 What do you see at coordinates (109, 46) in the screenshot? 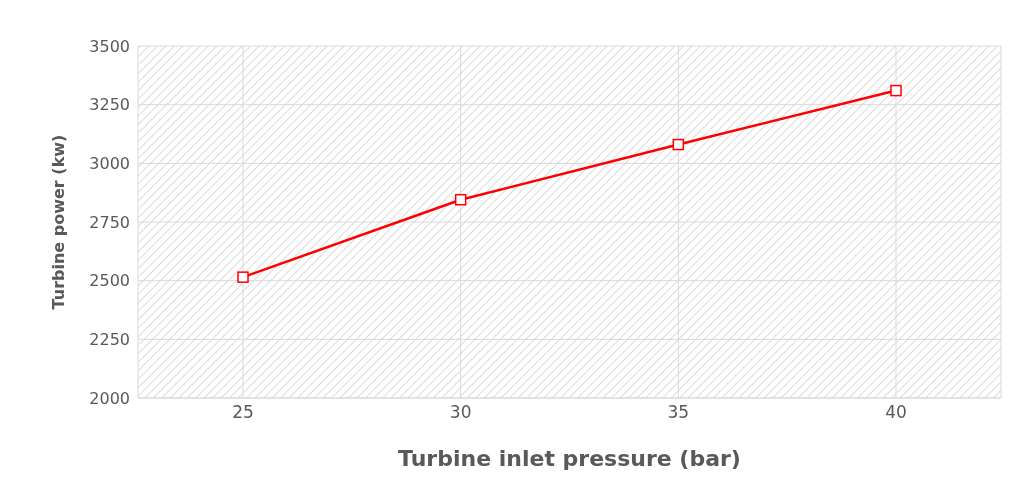
I see `y-tick-label: 3500` at bounding box center [109, 46].